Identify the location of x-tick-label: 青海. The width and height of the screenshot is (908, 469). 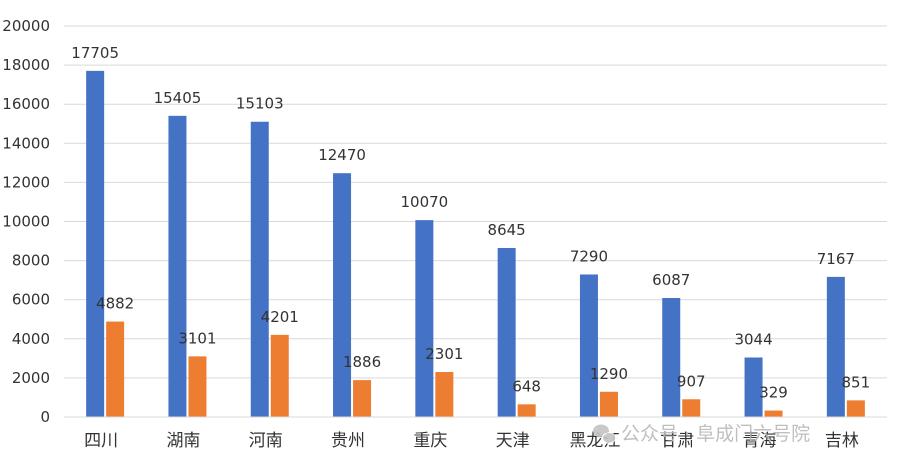
(760, 441).